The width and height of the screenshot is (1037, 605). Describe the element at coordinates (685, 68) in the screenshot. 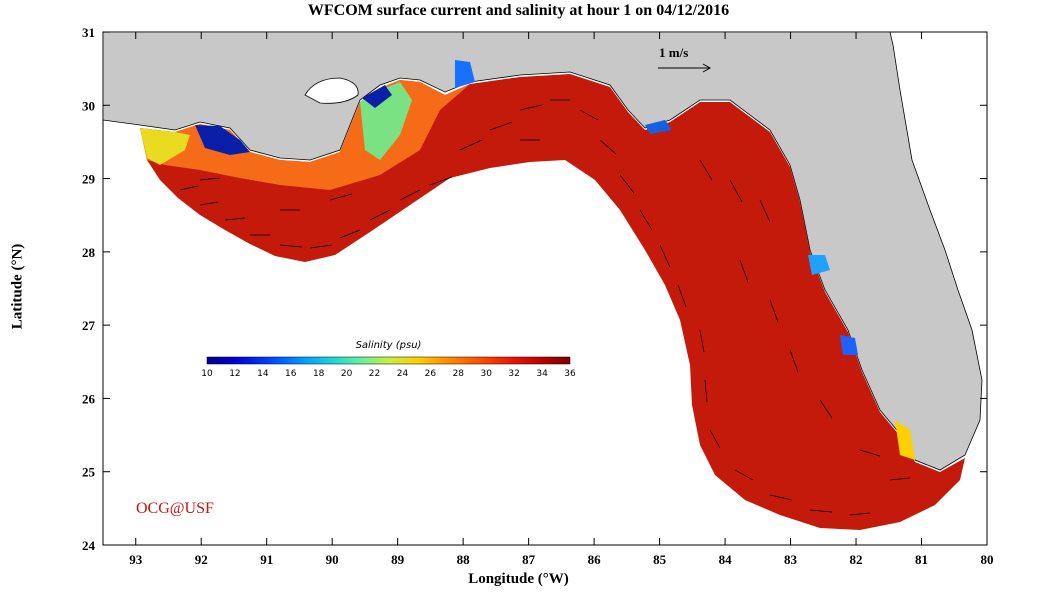

I see `scale-arrow` at that location.